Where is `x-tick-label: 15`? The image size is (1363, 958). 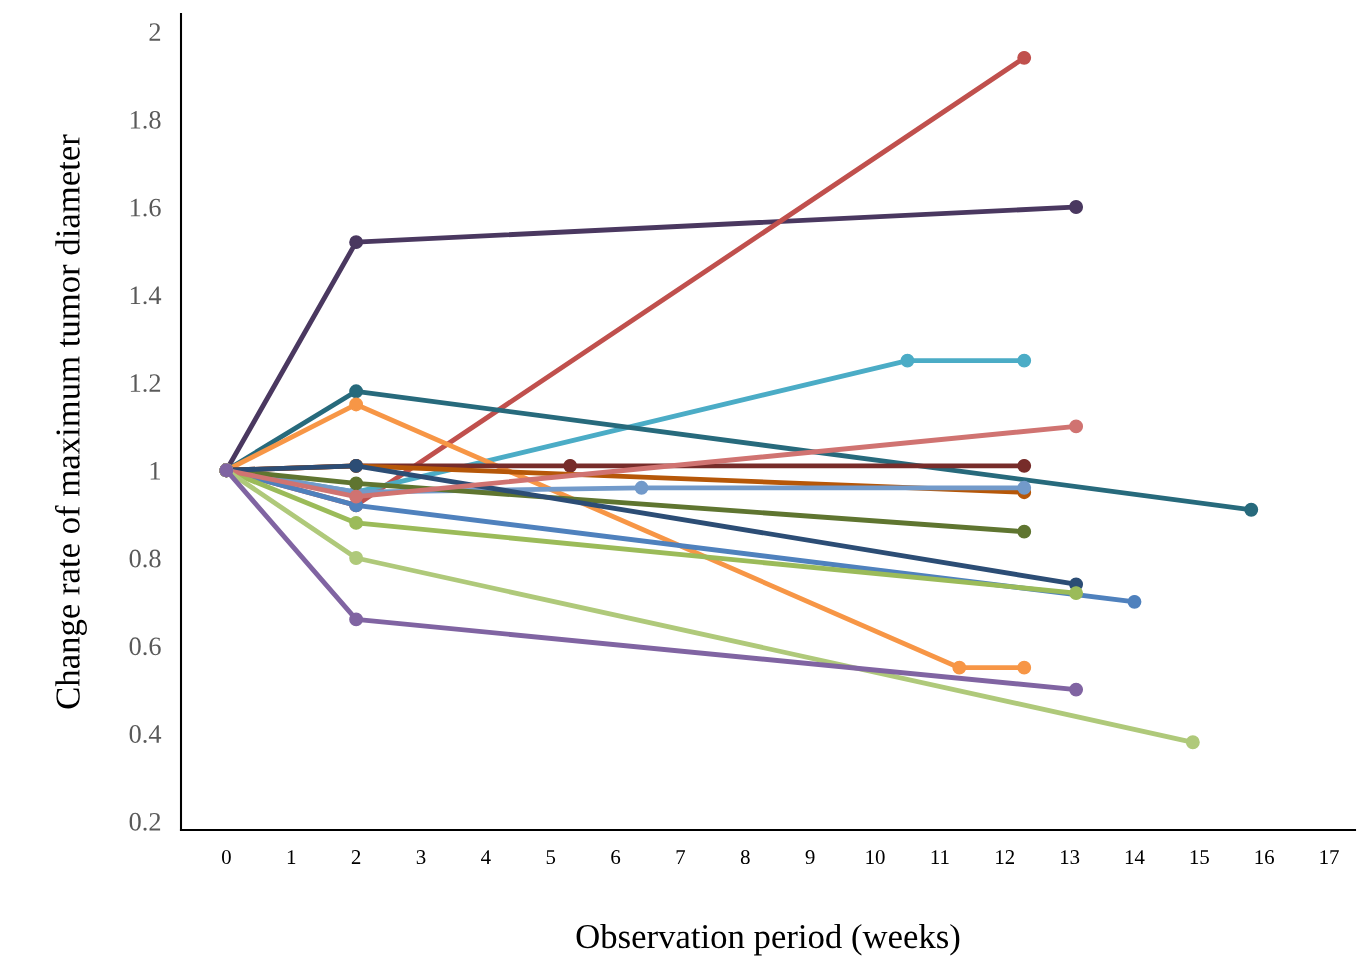 x-tick-label: 15 is located at coordinates (1199, 857).